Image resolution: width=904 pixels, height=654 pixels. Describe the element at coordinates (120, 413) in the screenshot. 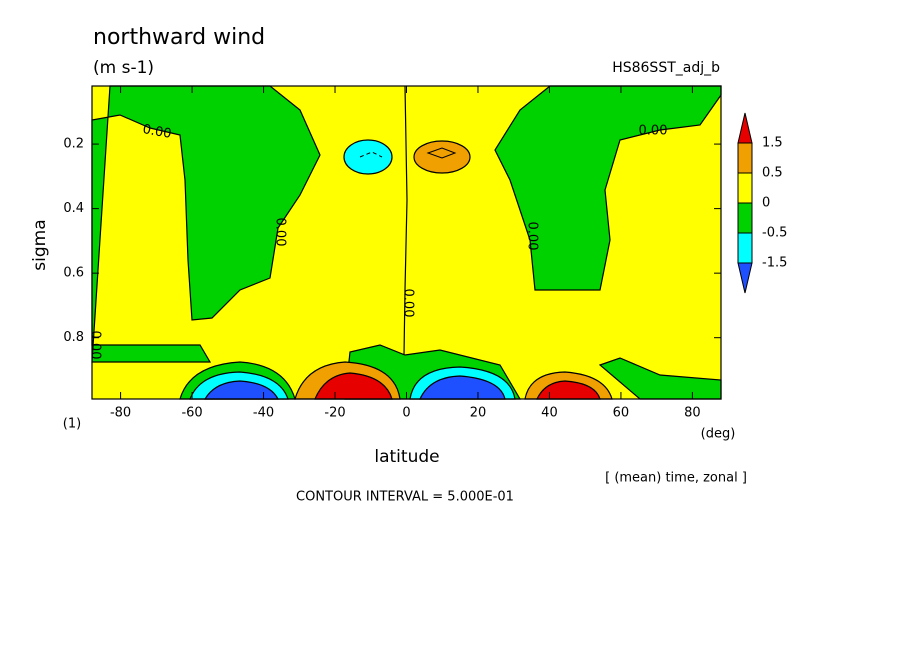

I see `x-tick-label: -80` at that location.